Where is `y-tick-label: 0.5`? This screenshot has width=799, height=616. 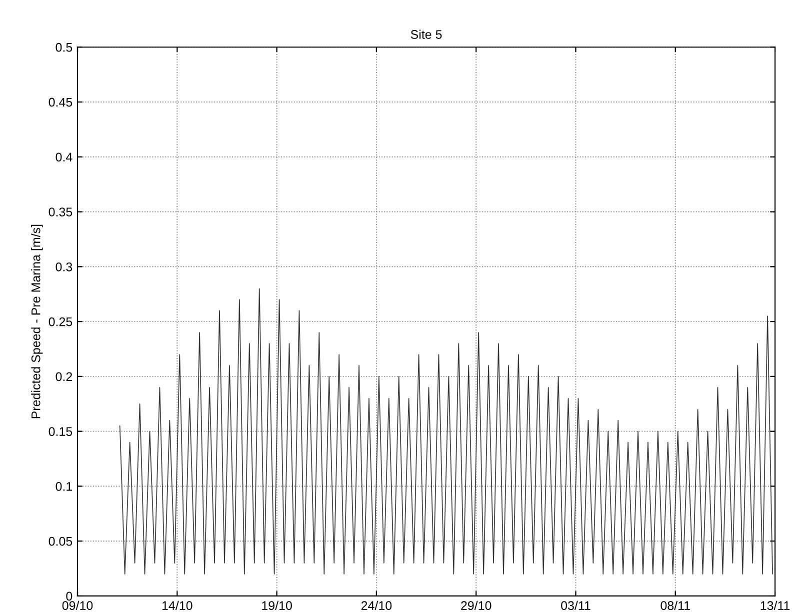
y-tick-label: 0.5 is located at coordinates (64, 47).